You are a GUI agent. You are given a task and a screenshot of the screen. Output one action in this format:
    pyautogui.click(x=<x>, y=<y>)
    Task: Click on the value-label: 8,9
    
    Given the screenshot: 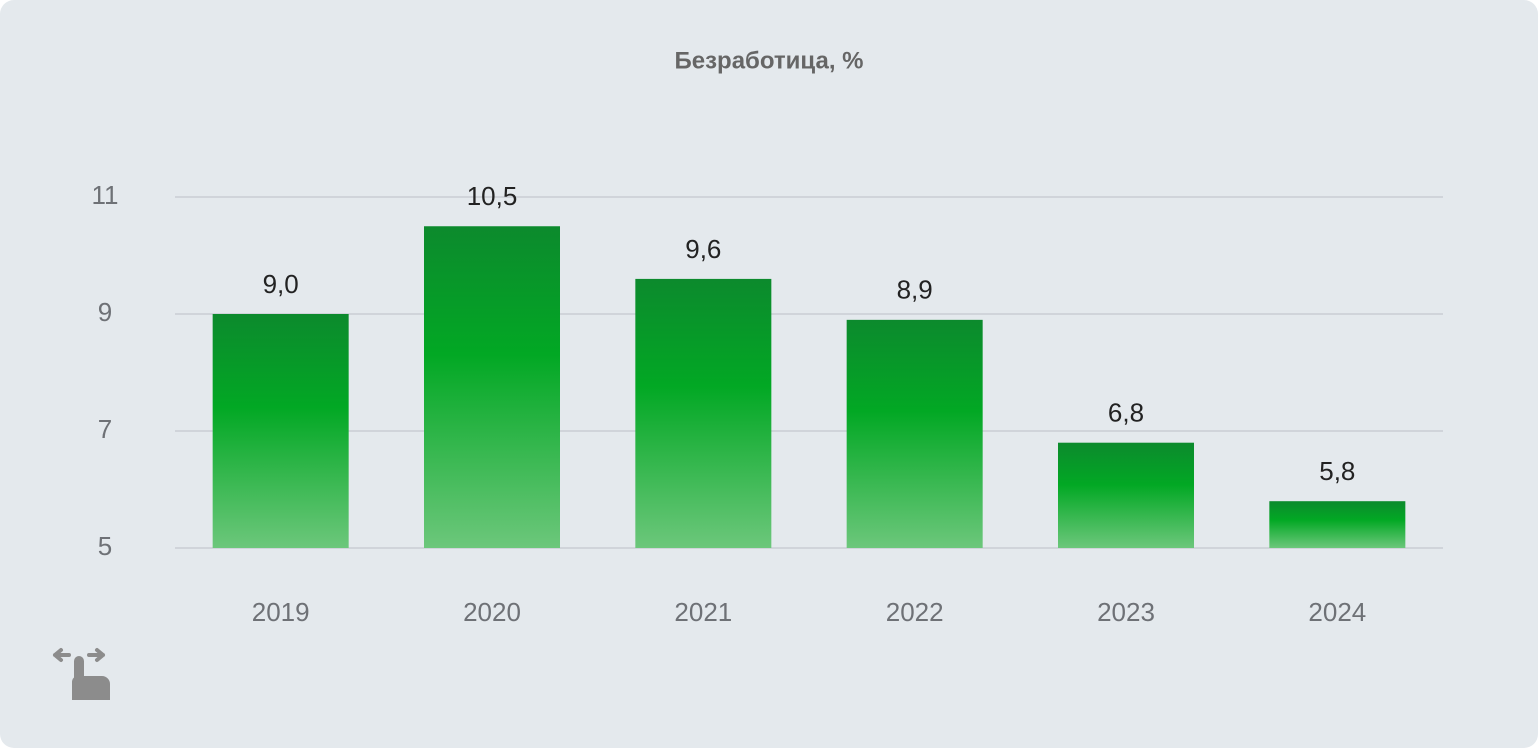 What is the action you would take?
    pyautogui.click(x=915, y=290)
    